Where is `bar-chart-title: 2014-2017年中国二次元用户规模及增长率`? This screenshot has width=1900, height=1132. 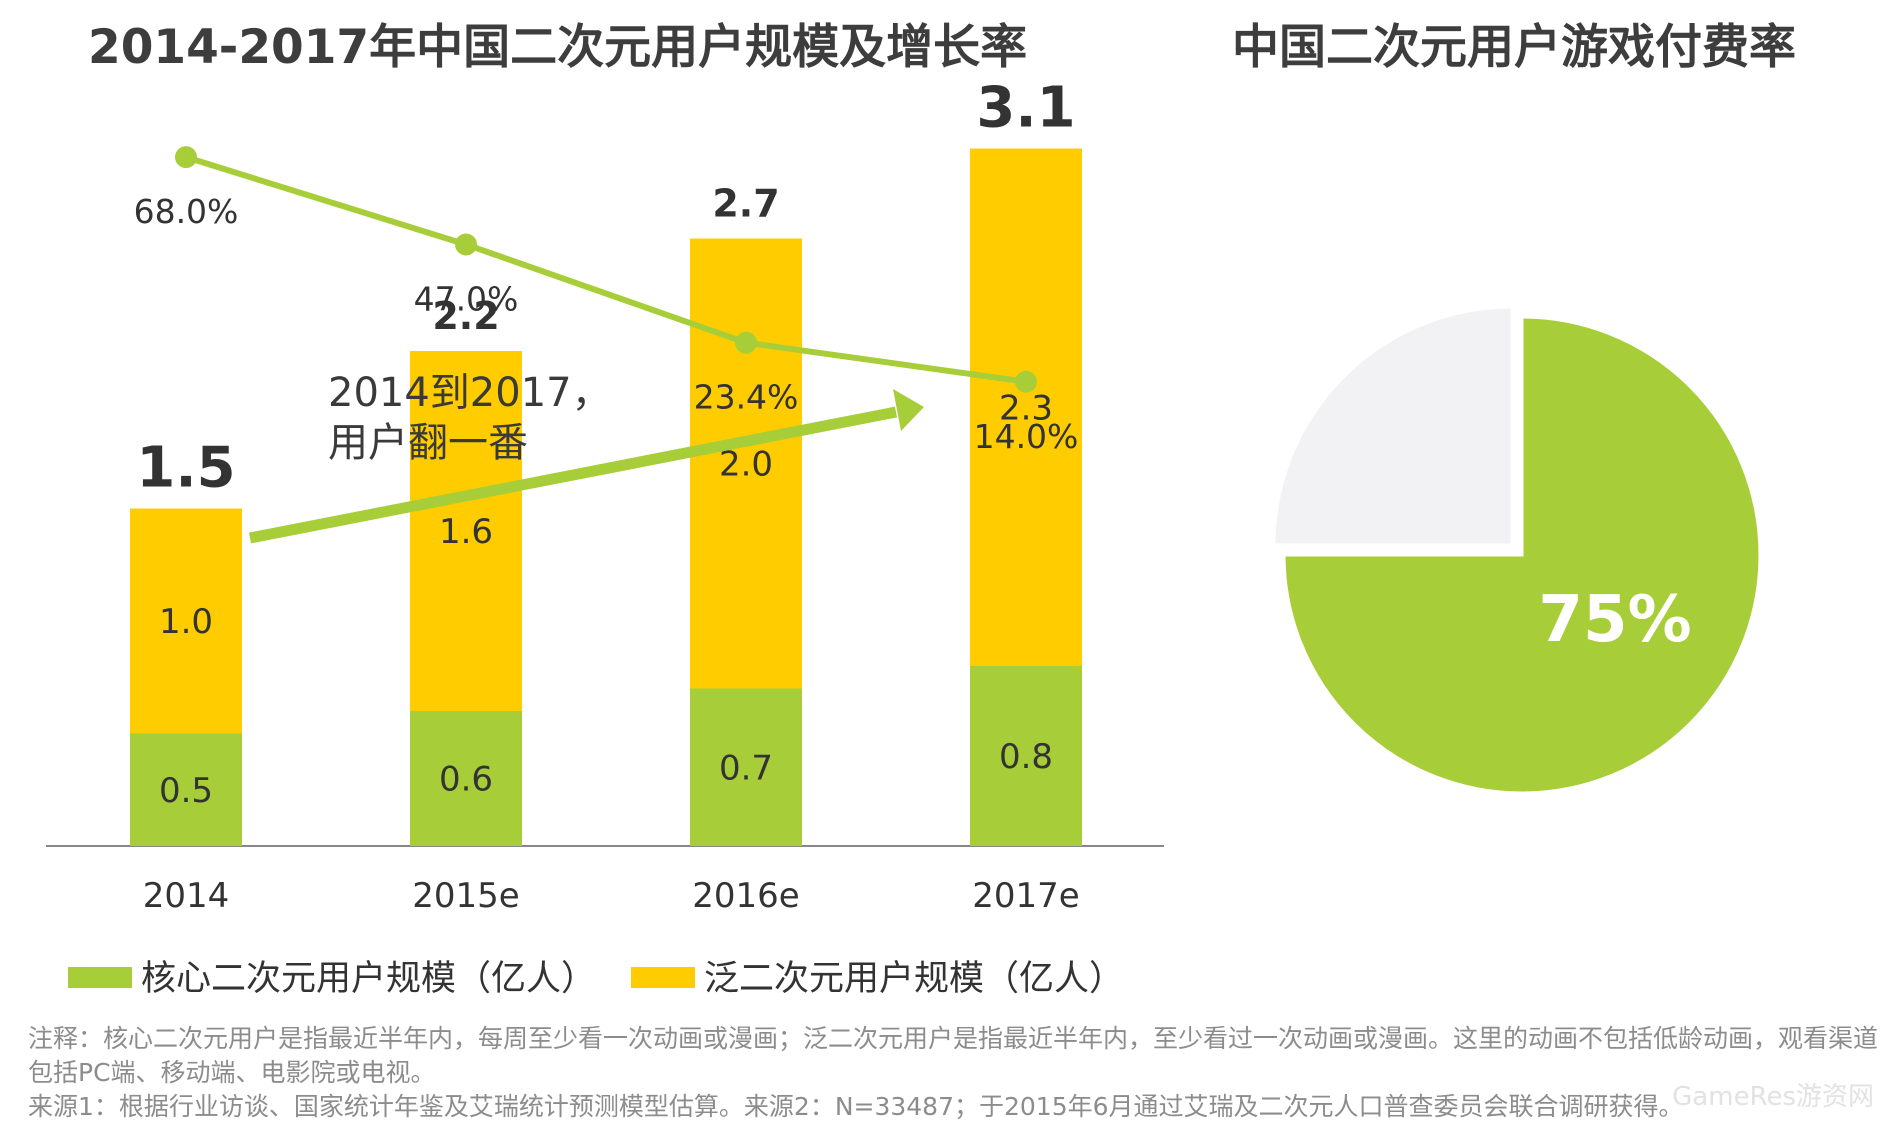
bar-chart-title: 2014-2017年中国二次元用户规模及增长率 is located at coordinates (558, 47).